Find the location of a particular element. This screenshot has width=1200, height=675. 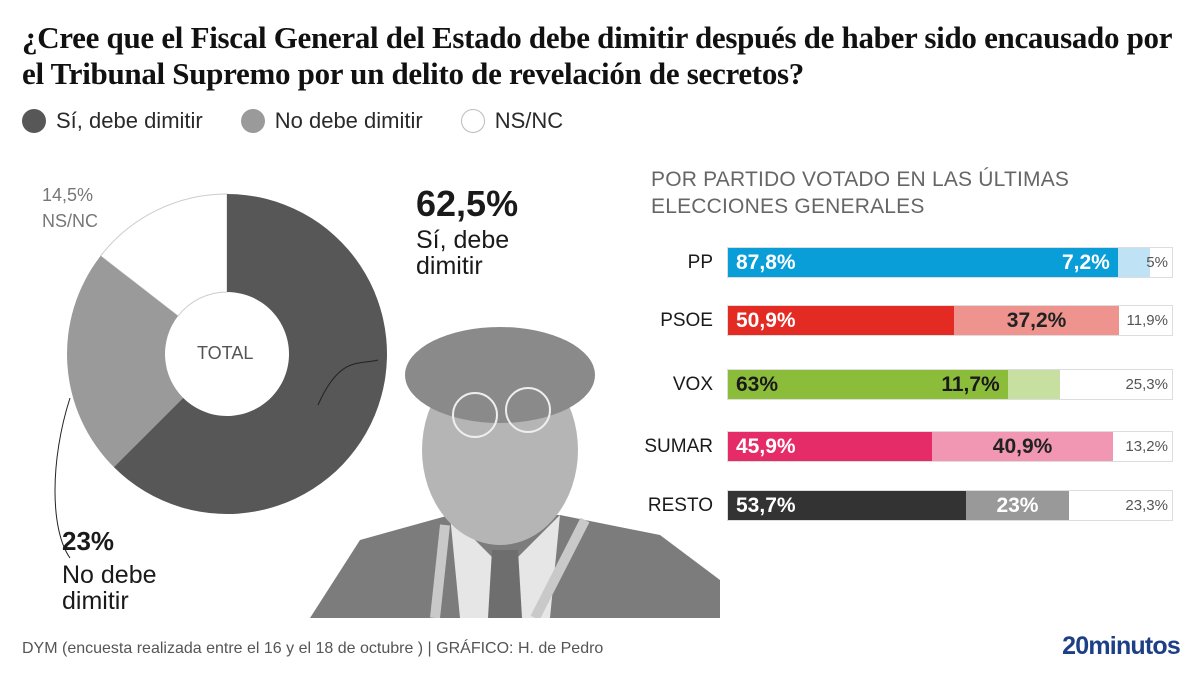

bar-segment-nsnc: 23,3% is located at coordinates (1120, 505).